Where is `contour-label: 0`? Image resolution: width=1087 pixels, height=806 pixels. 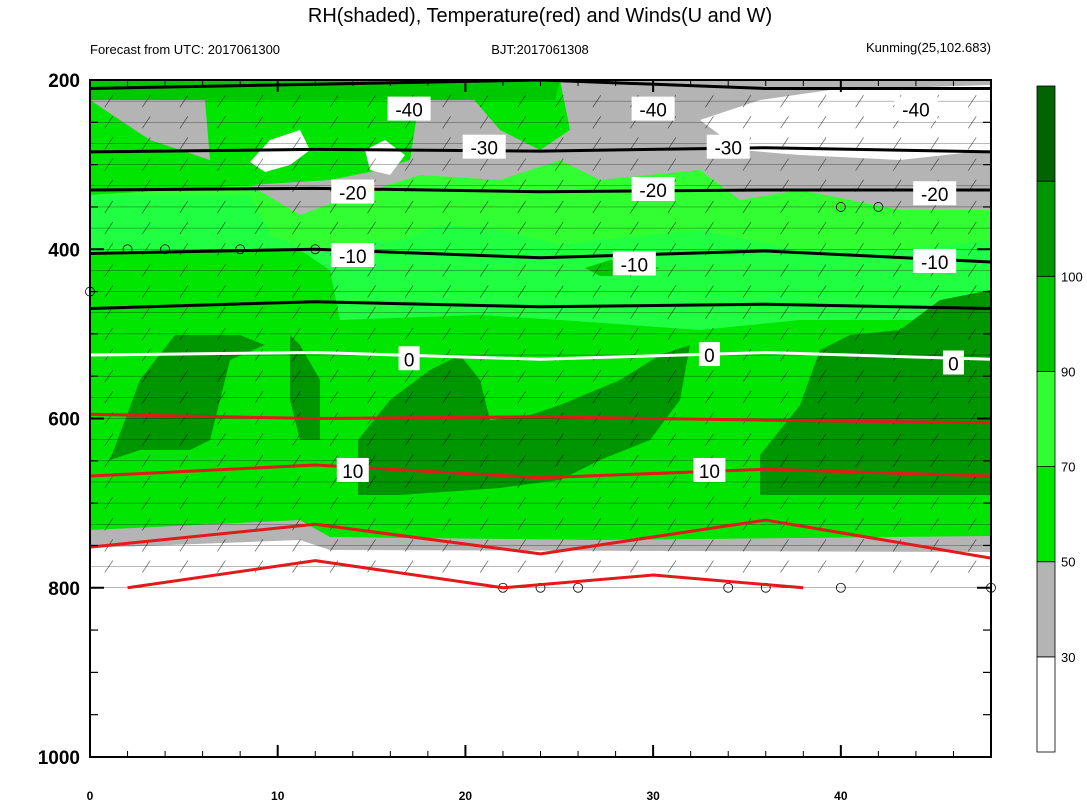
contour-label: 0 is located at coordinates (953, 362).